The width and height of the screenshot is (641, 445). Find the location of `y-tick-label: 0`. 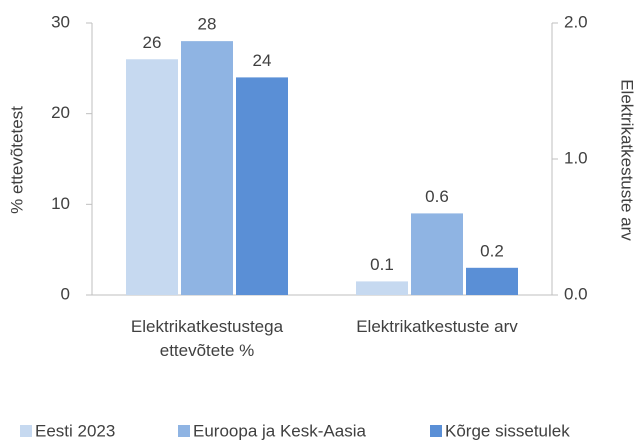

y-tick-label: 0 is located at coordinates (65, 293).